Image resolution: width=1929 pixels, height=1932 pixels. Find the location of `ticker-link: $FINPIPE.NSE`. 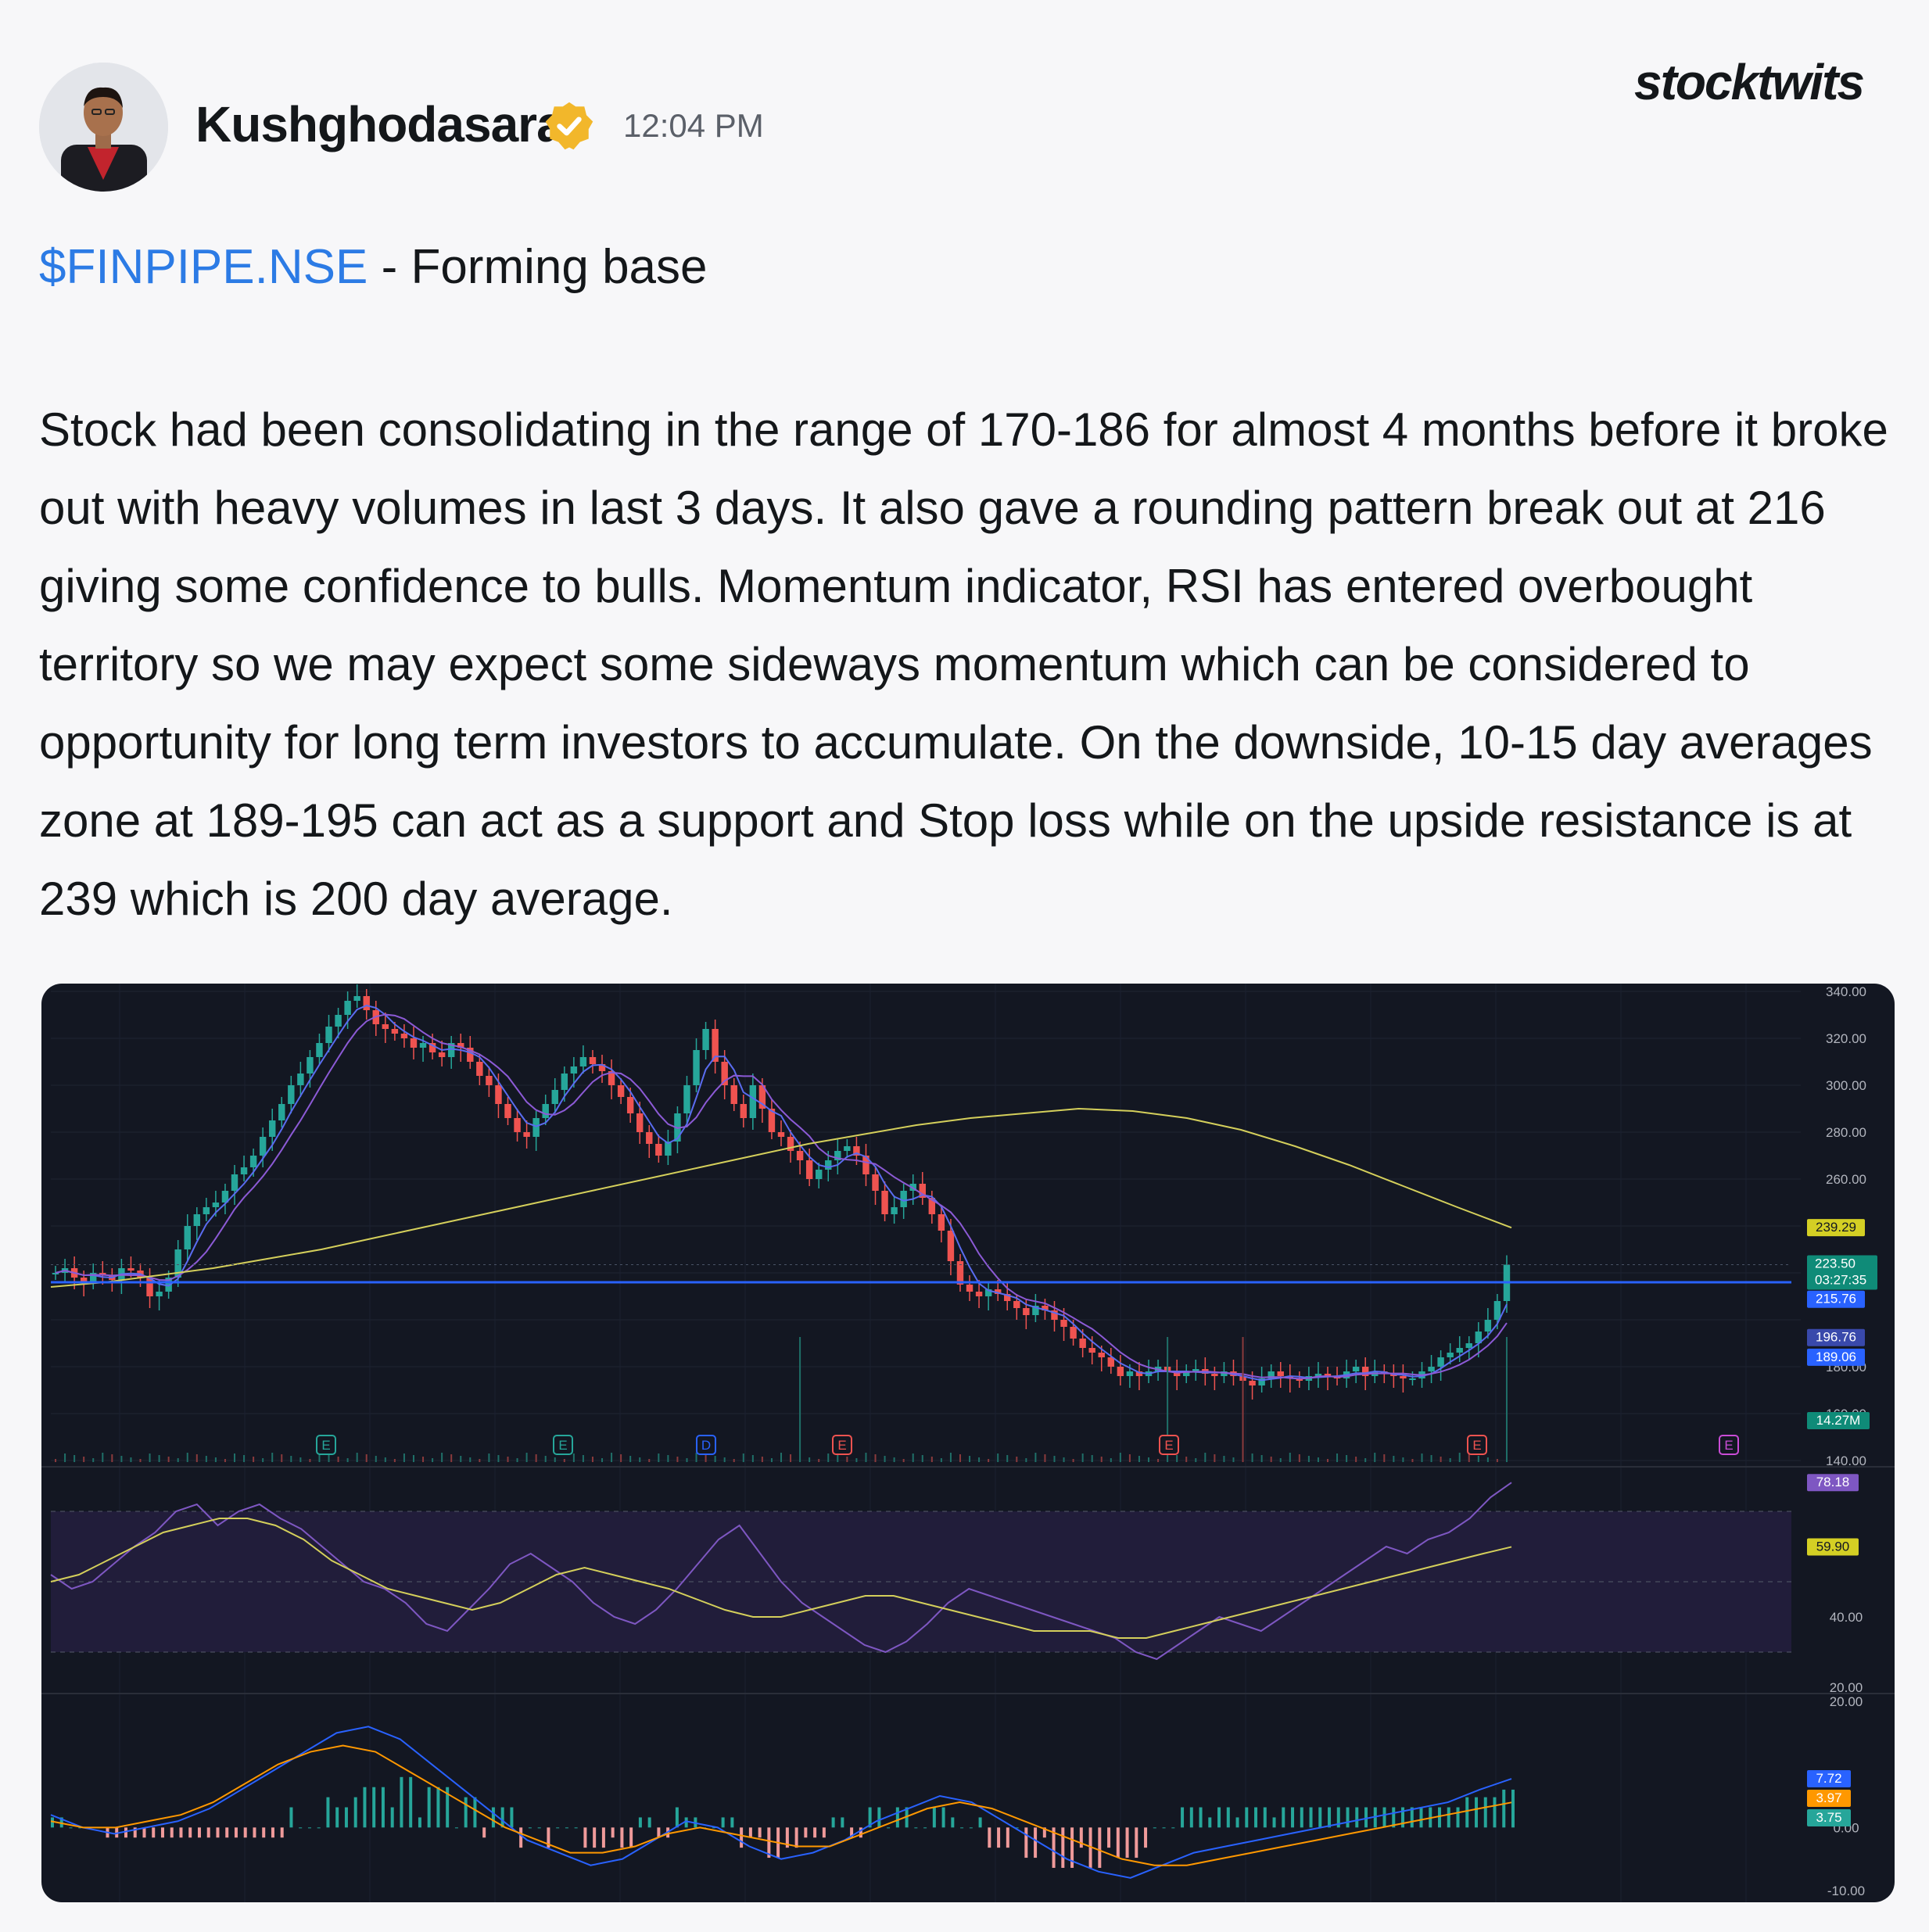

ticker-link: $FINPIPE.NSE is located at coordinates (203, 267).